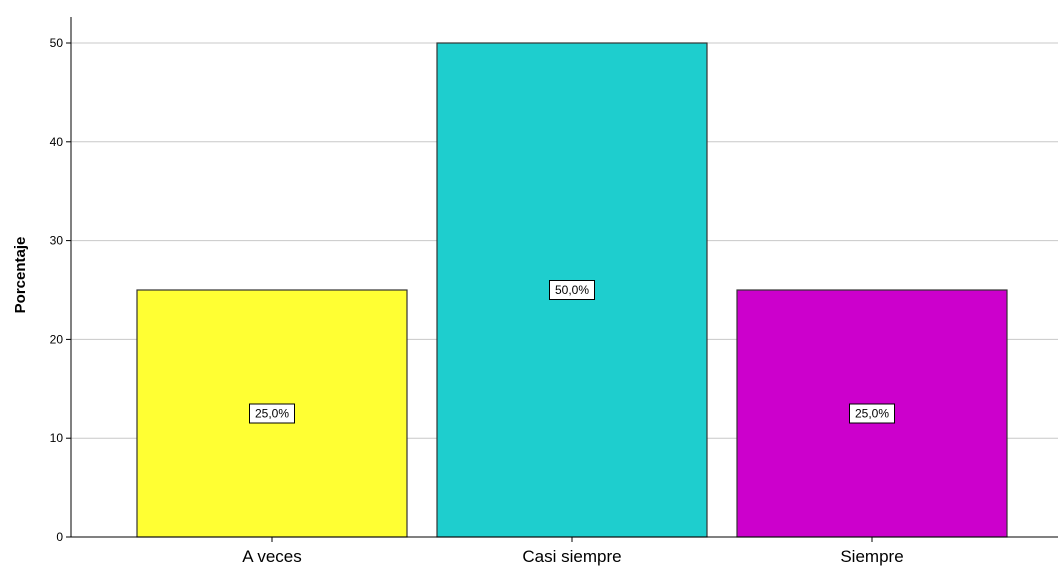 The height and width of the screenshot is (569, 1058). Describe the element at coordinates (57, 43) in the screenshot. I see `y-tick-label: 50` at that location.